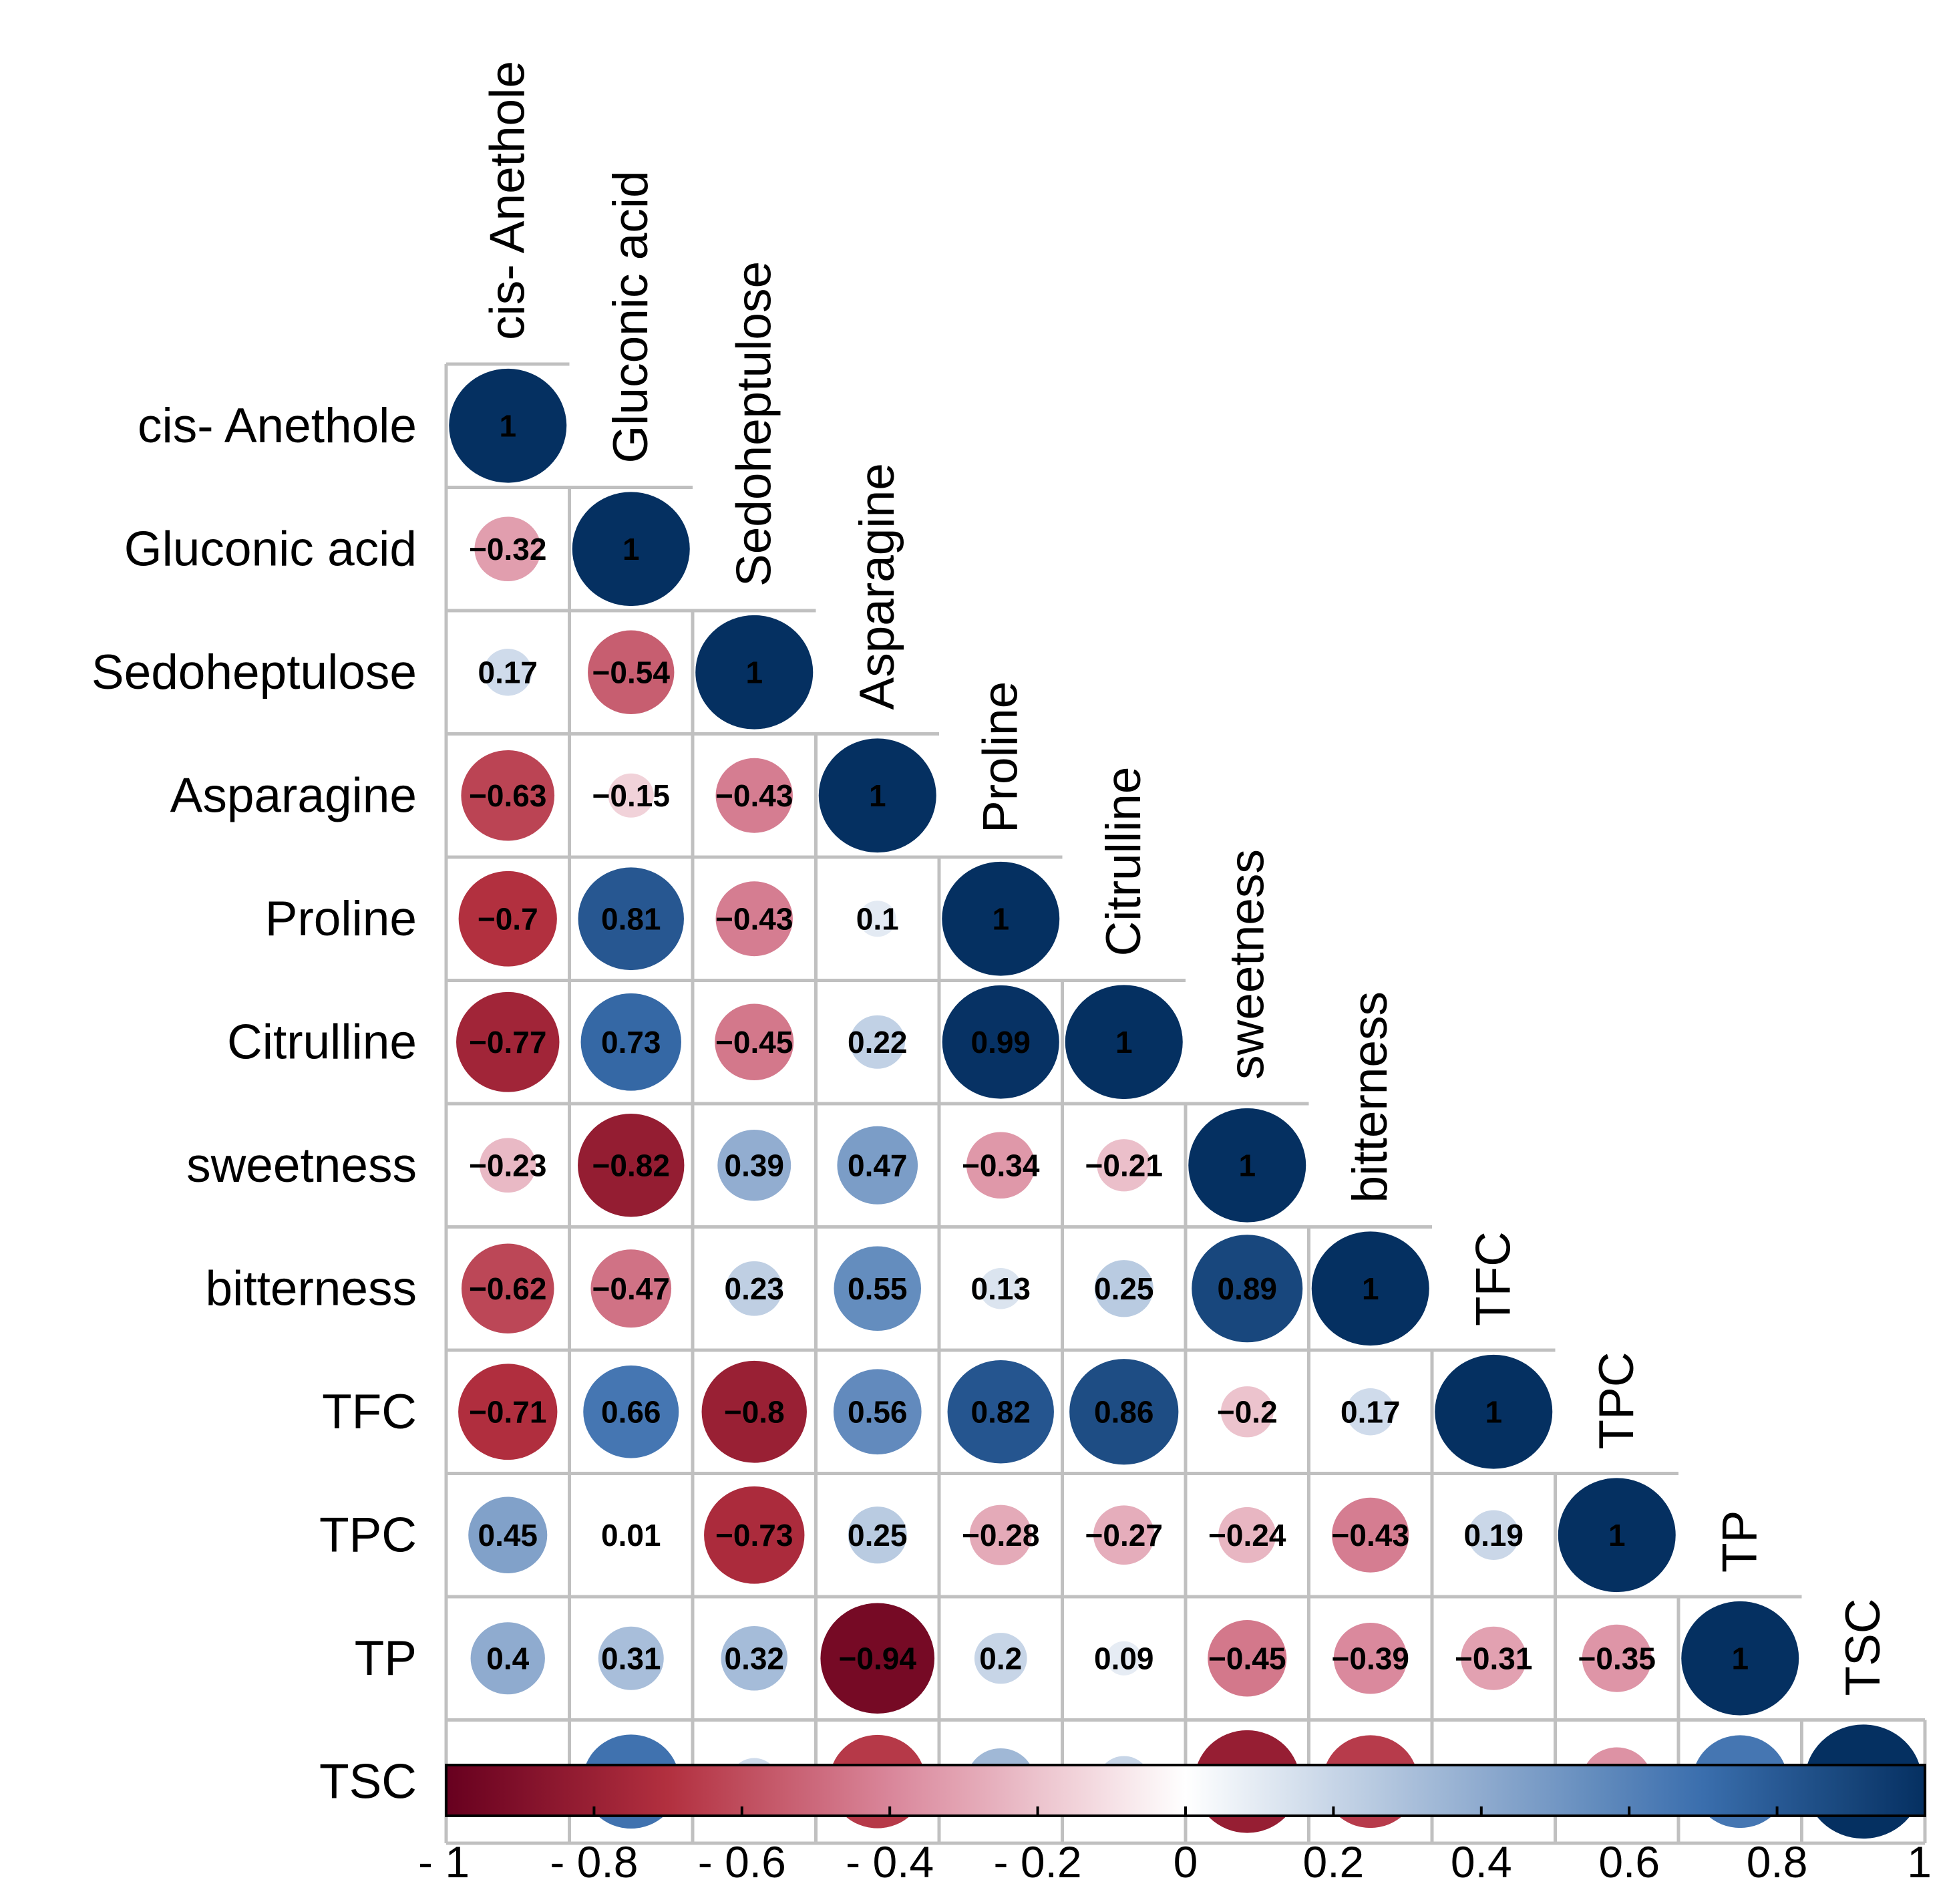  I want to click on corr-value: 0.01, so click(631, 1535).